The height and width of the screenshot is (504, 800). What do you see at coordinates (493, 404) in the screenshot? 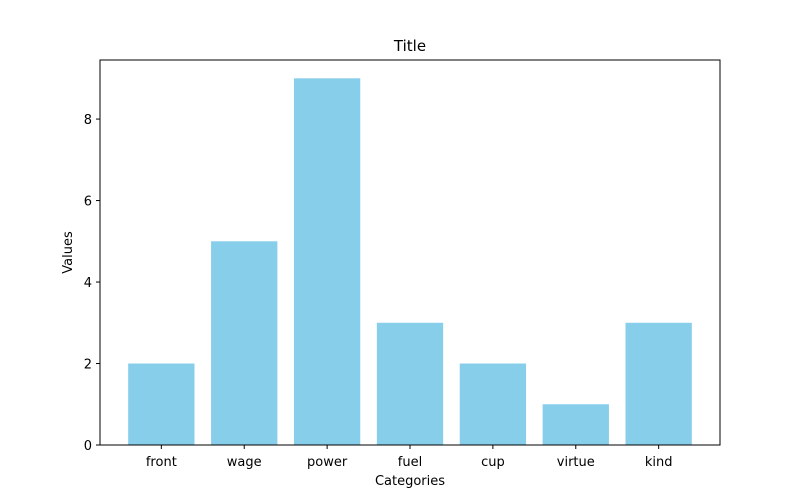
I see `bar-cup` at bounding box center [493, 404].